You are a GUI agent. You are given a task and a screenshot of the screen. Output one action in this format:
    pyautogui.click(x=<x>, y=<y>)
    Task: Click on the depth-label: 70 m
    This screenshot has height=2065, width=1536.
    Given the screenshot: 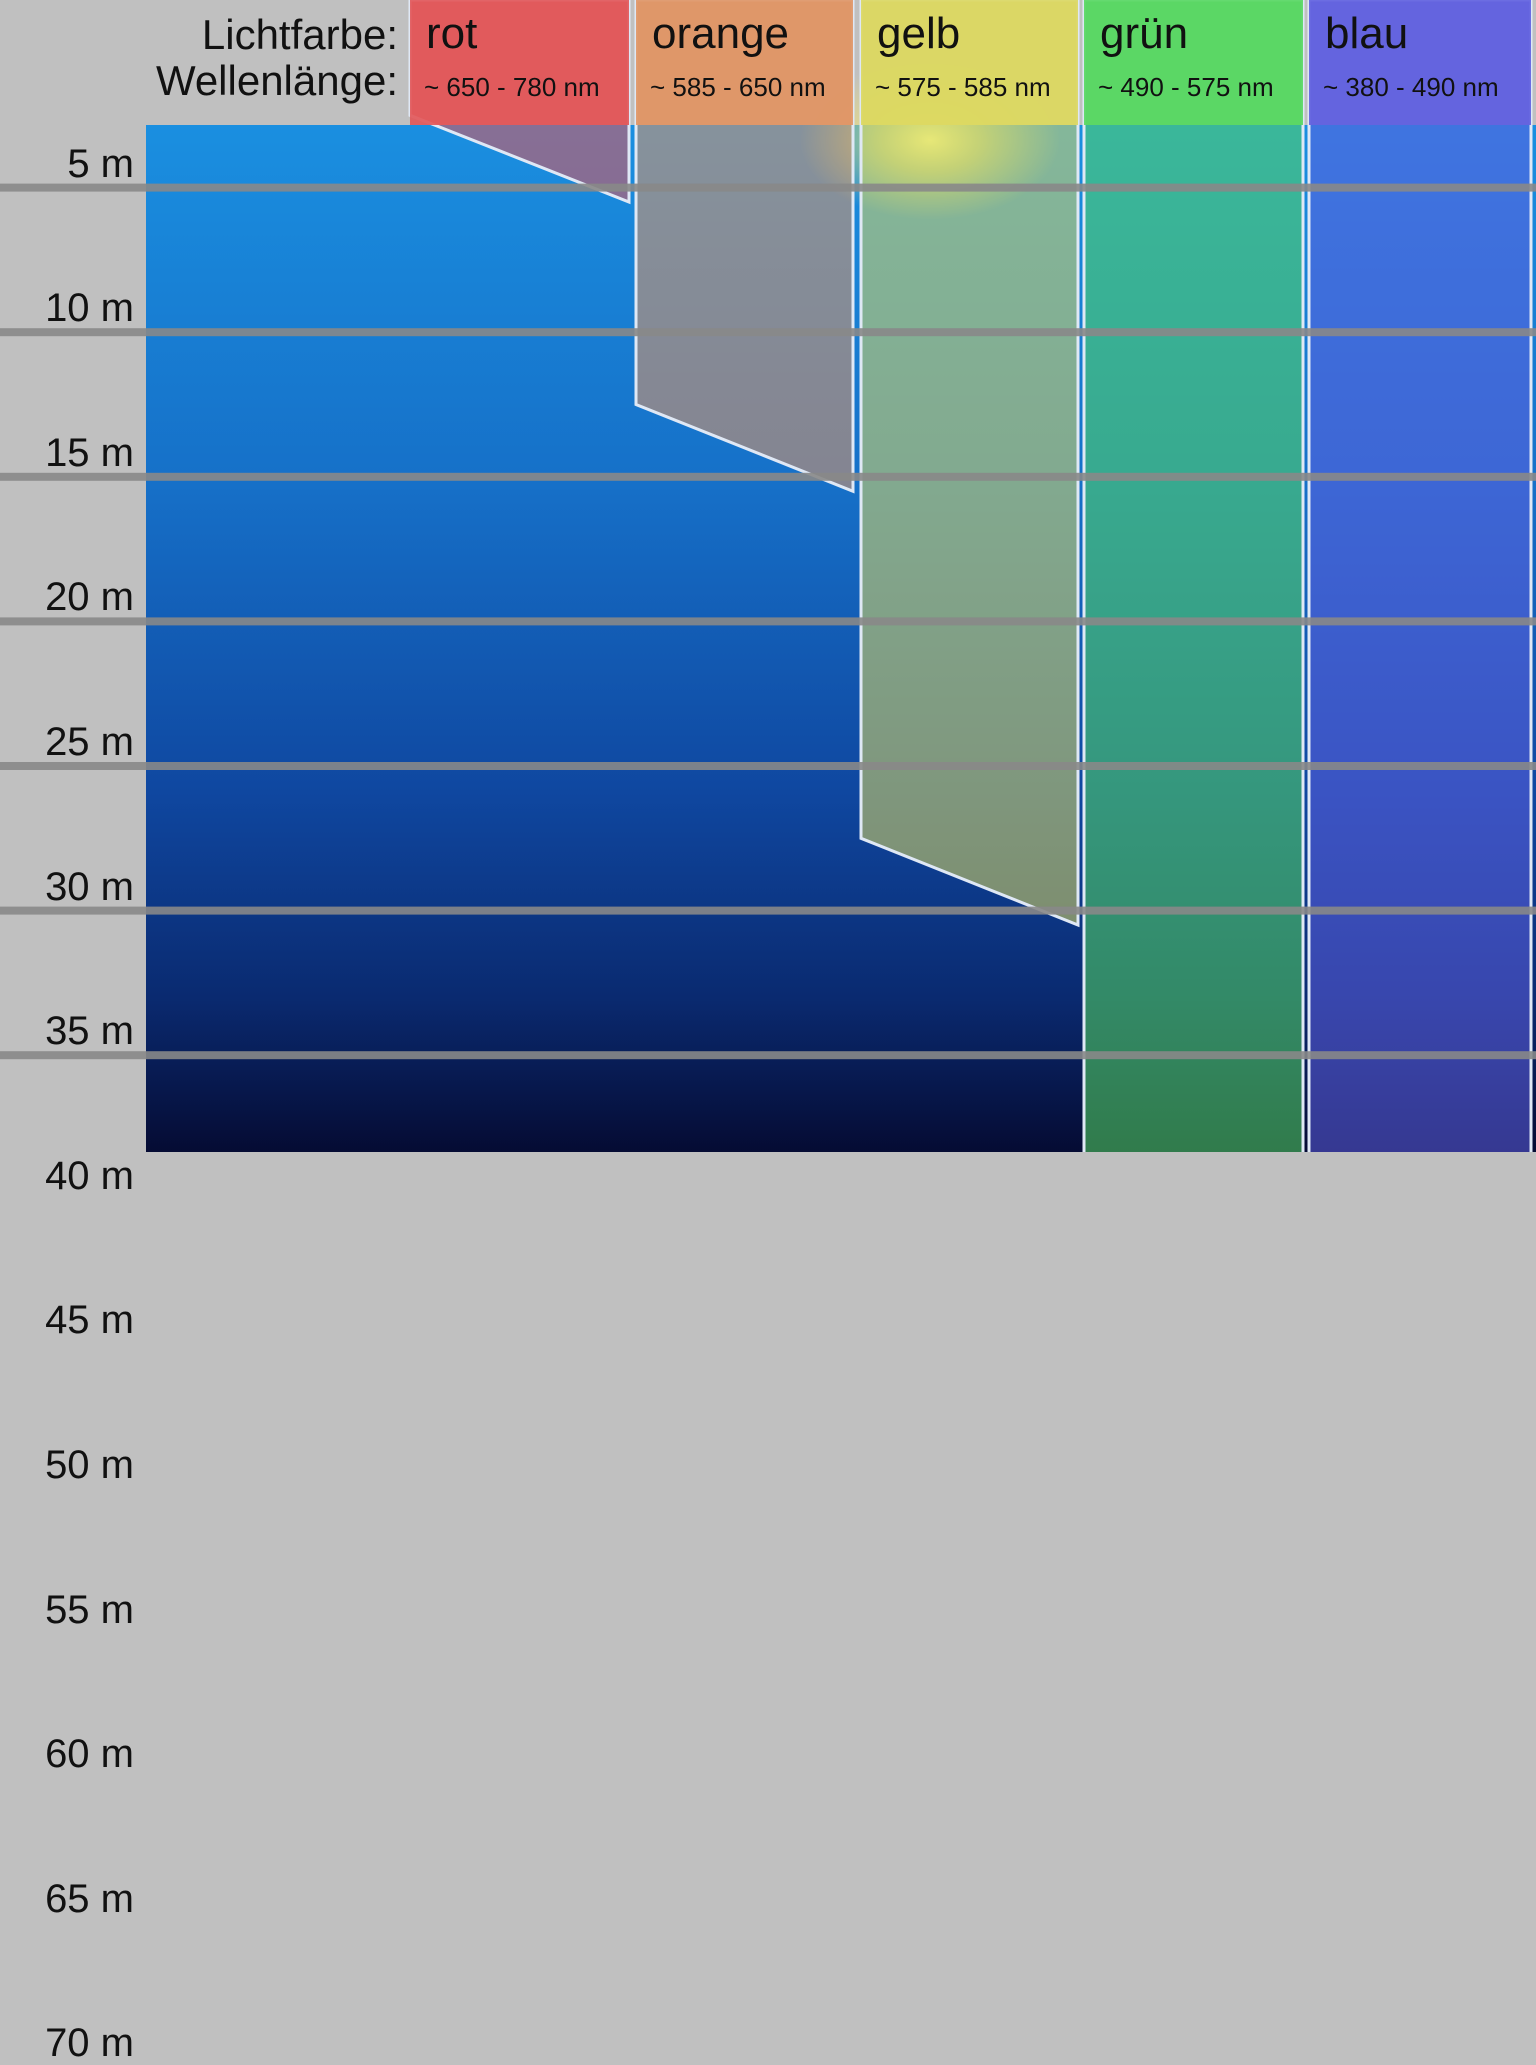 What is the action you would take?
    pyautogui.click(x=89, y=2043)
    